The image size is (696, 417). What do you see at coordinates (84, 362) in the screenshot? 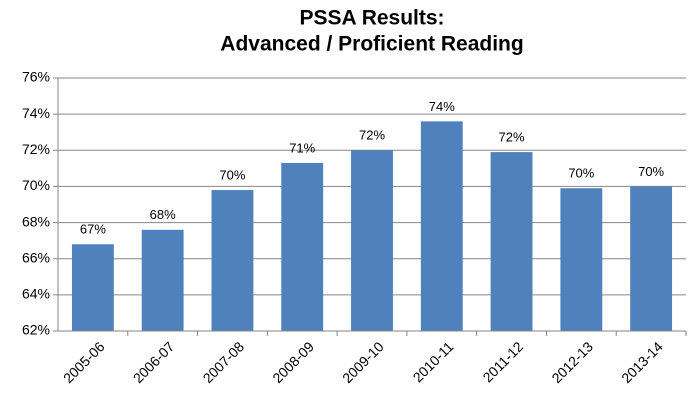
I see `x-tick-label: 2005-06` at bounding box center [84, 362].